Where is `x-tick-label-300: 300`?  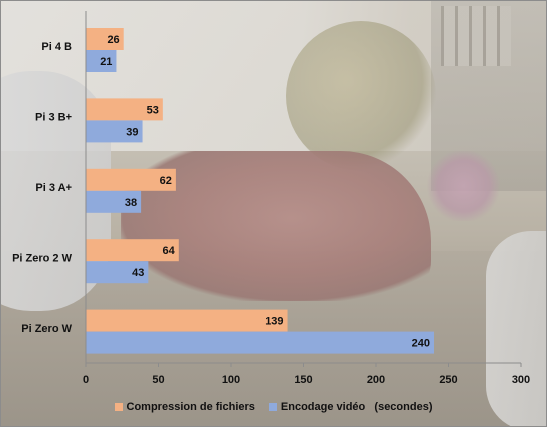
x-tick-label-300: 300 is located at coordinates (521, 380).